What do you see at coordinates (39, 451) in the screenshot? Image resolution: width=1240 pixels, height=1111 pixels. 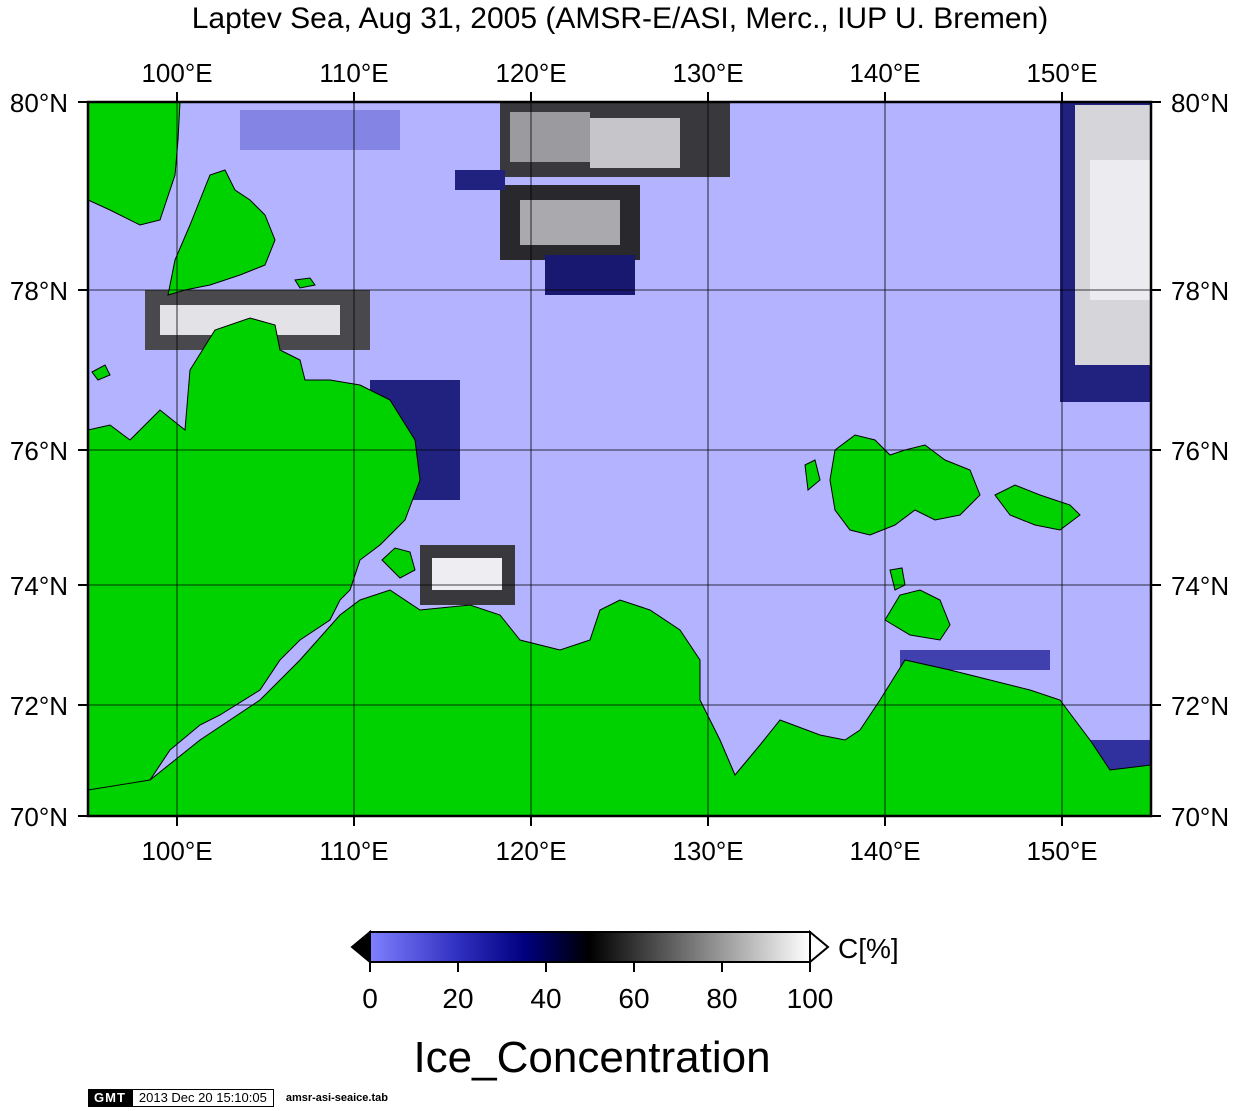 I see `lat-label-left: 76°N` at bounding box center [39, 451].